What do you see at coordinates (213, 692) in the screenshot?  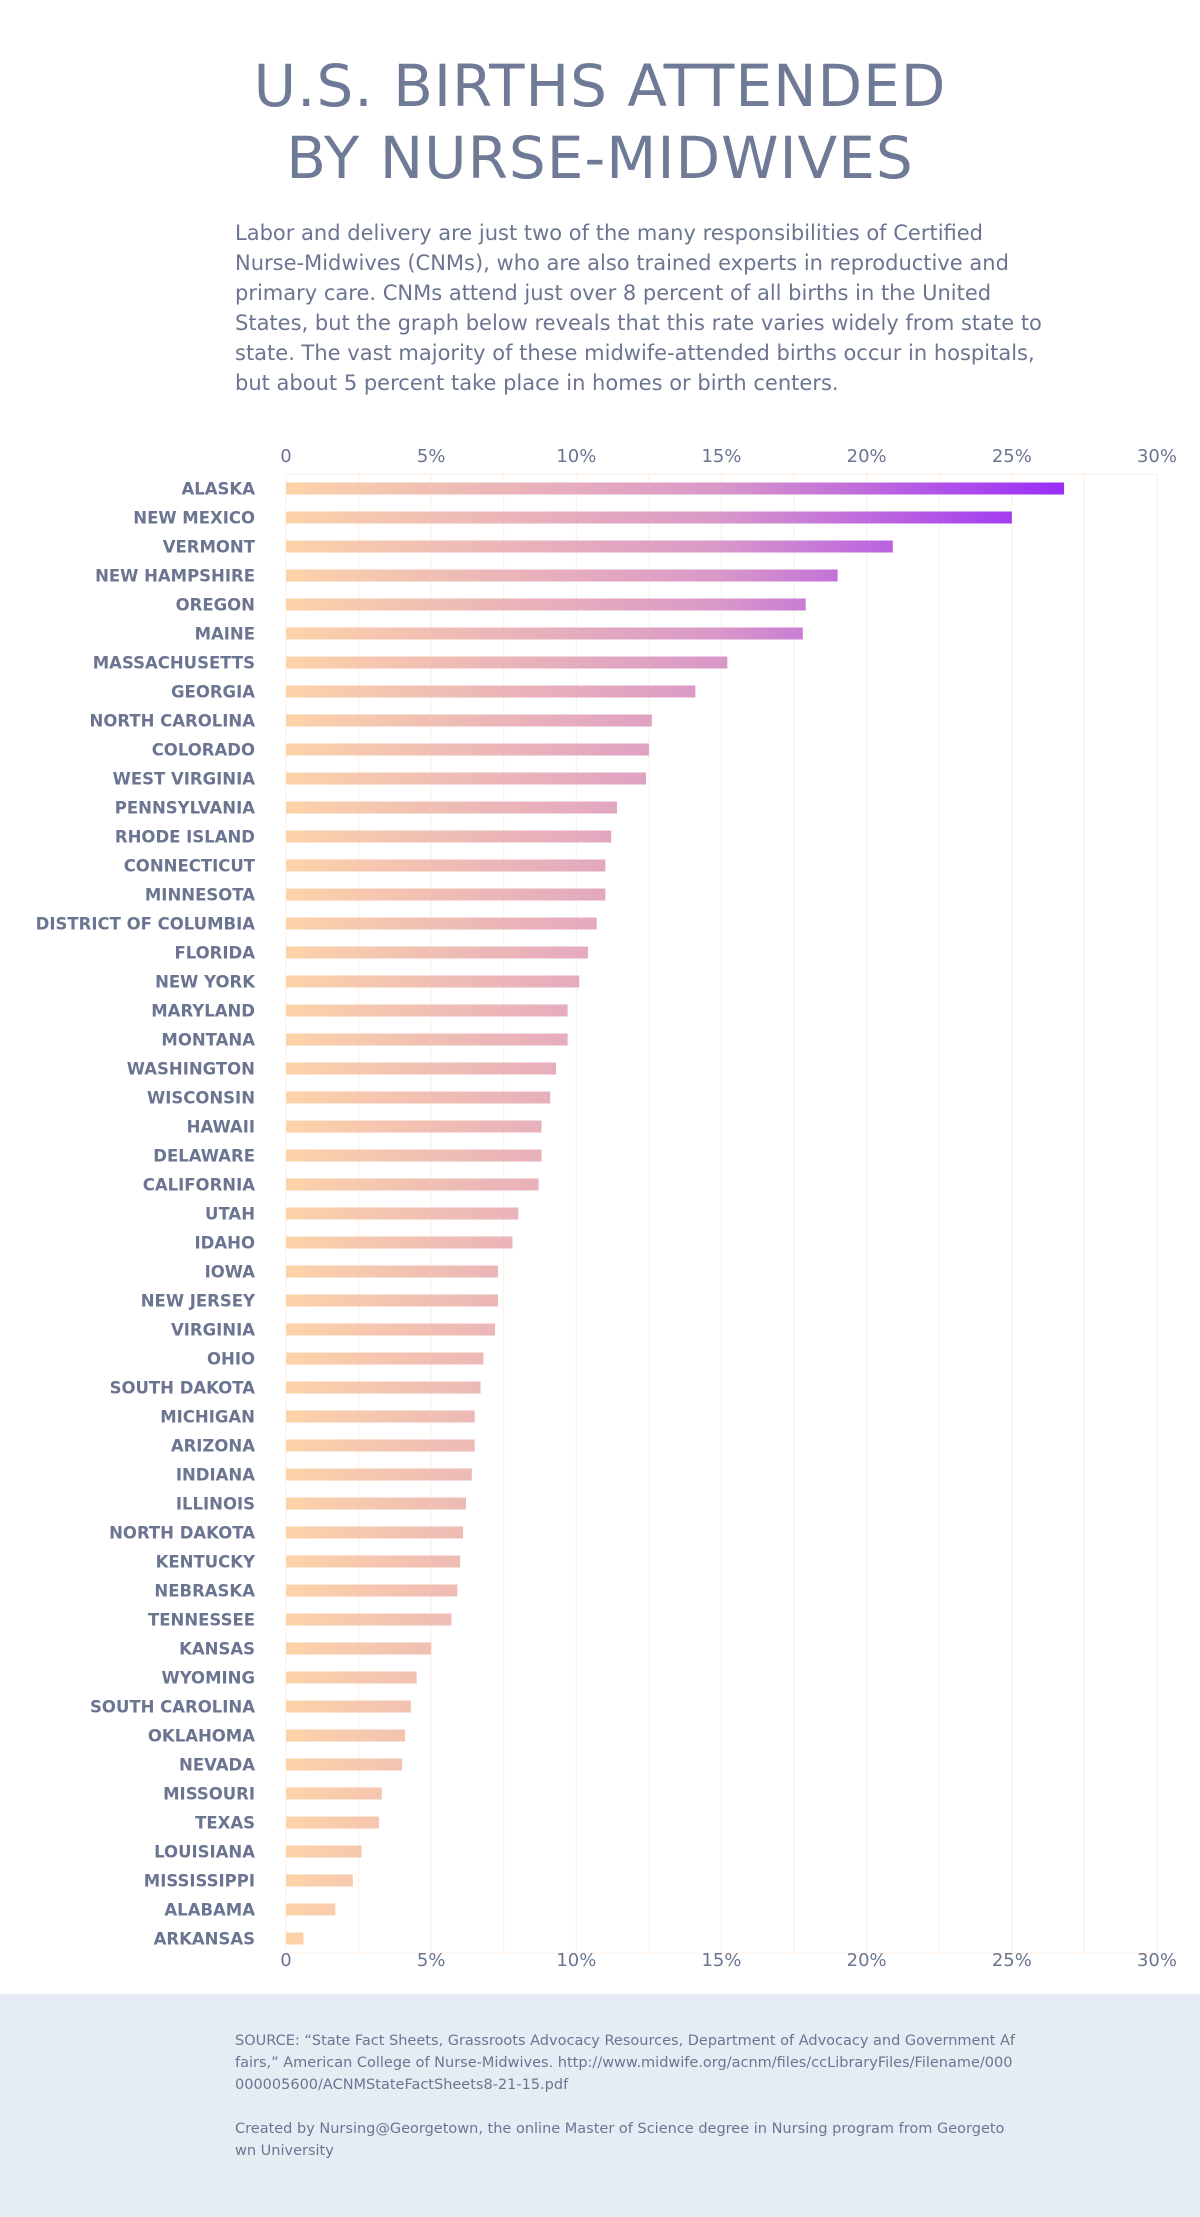 I see `category-label: GEORGIA` at bounding box center [213, 692].